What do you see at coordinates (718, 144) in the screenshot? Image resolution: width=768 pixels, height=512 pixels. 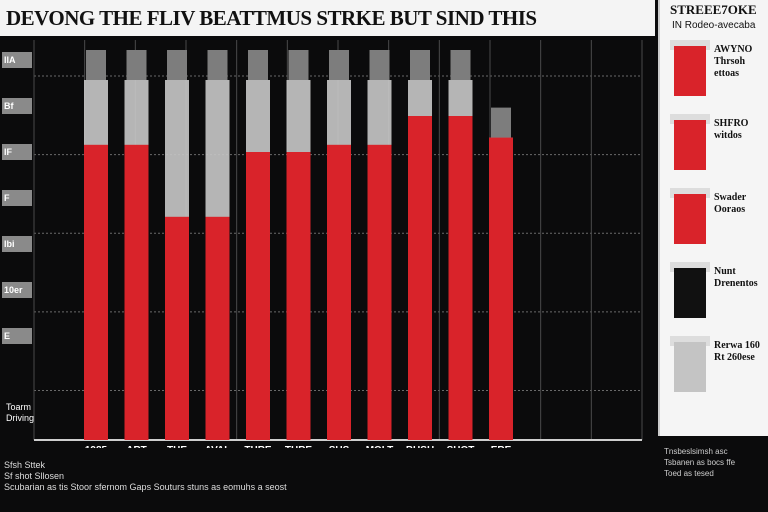 I see `legend-item: SHFRO witdos` at bounding box center [718, 144].